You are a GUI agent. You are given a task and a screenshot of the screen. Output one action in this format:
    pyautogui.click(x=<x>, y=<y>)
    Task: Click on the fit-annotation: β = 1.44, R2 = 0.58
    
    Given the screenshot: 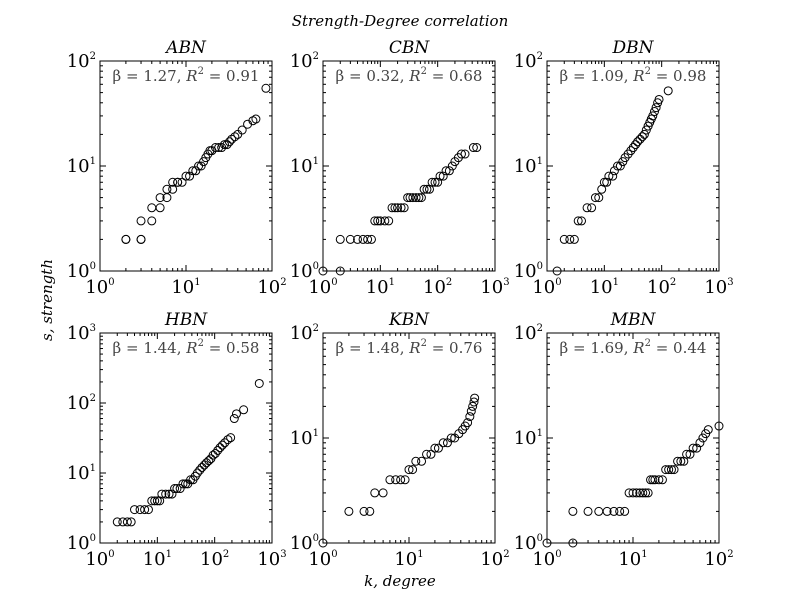 What is the action you would take?
    pyautogui.click(x=186, y=347)
    